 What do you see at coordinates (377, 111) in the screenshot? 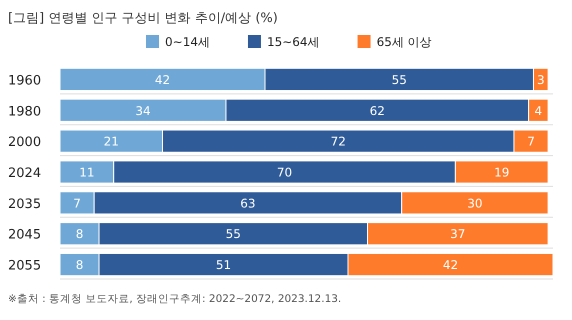
I see `data-label: 62` at bounding box center [377, 111].